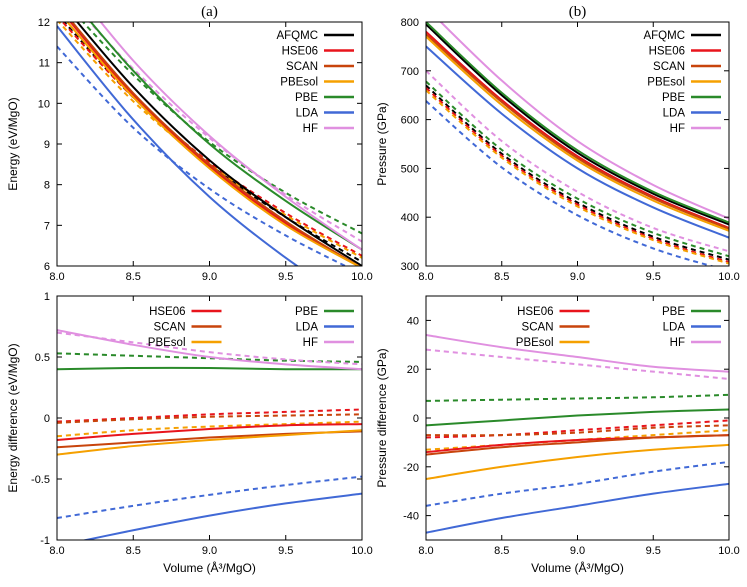 Image resolution: width=747 pixels, height=587 pixels. What do you see at coordinates (13, 143) in the screenshot?
I see `y-axis-label: Energy (eV/MgO)` at bounding box center [13, 143].